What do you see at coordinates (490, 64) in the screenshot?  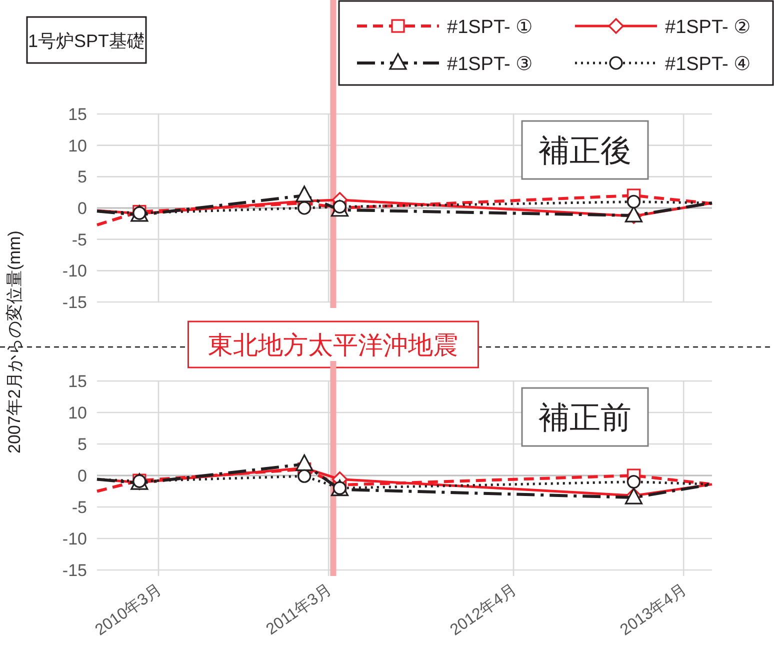 I see `legend-label: #1SPT- ③` at bounding box center [490, 64].